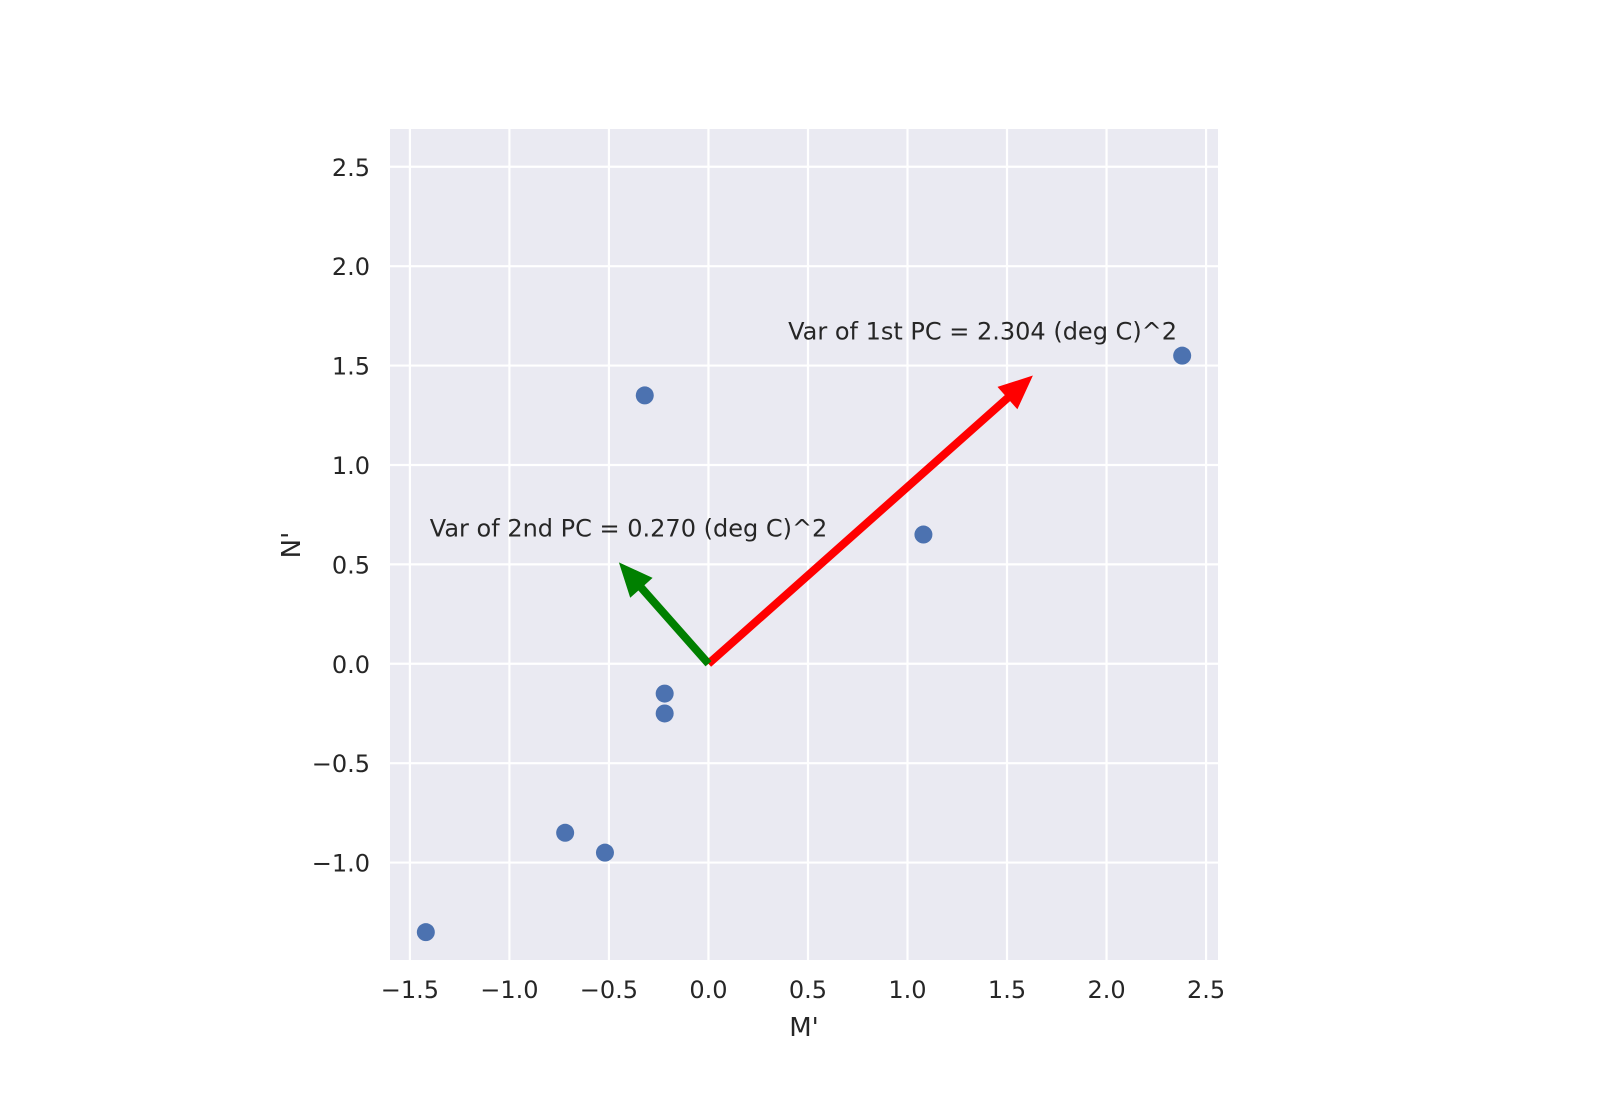 The width and height of the screenshot is (1600, 1100). I want to click on pc1-annotation: Var of 1st PC = 2.304 (deg C)^2, so click(982, 332).